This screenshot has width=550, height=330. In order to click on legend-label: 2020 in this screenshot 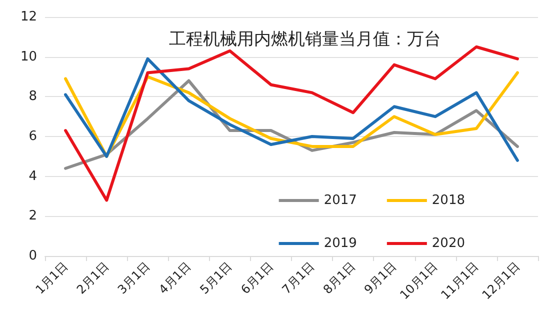, I will do `click(449, 243)`.